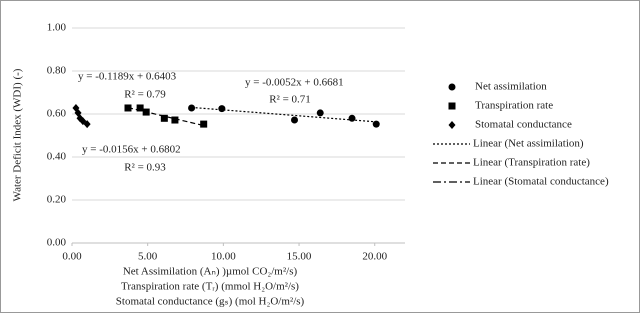 The image size is (640, 313). What do you see at coordinates (57, 71) in the screenshot?
I see `y-tick-label: 0.80` at bounding box center [57, 71].